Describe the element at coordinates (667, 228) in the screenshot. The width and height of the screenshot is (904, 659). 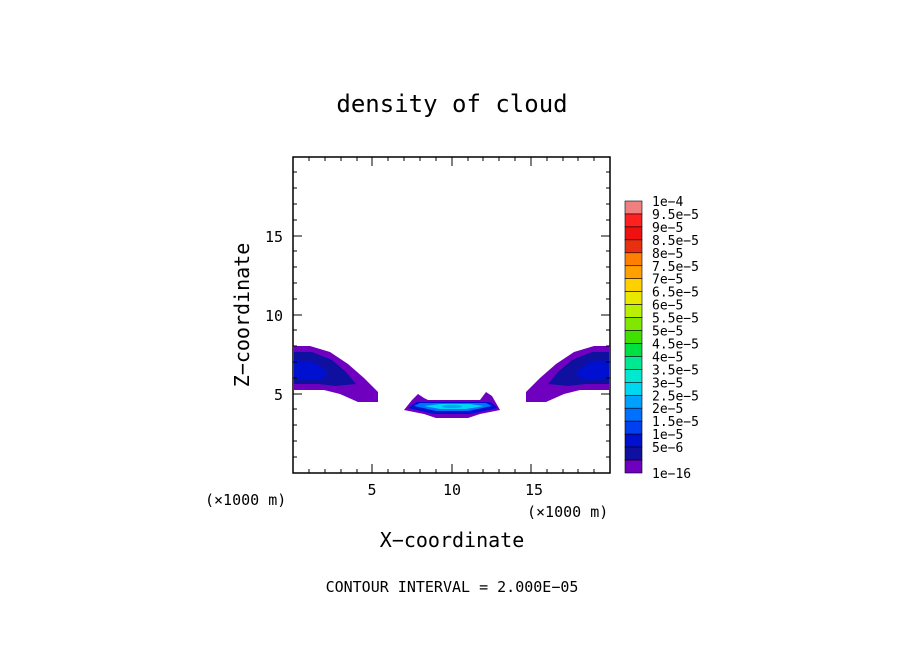
I see `colorbar-label: 9e−5` at that location.